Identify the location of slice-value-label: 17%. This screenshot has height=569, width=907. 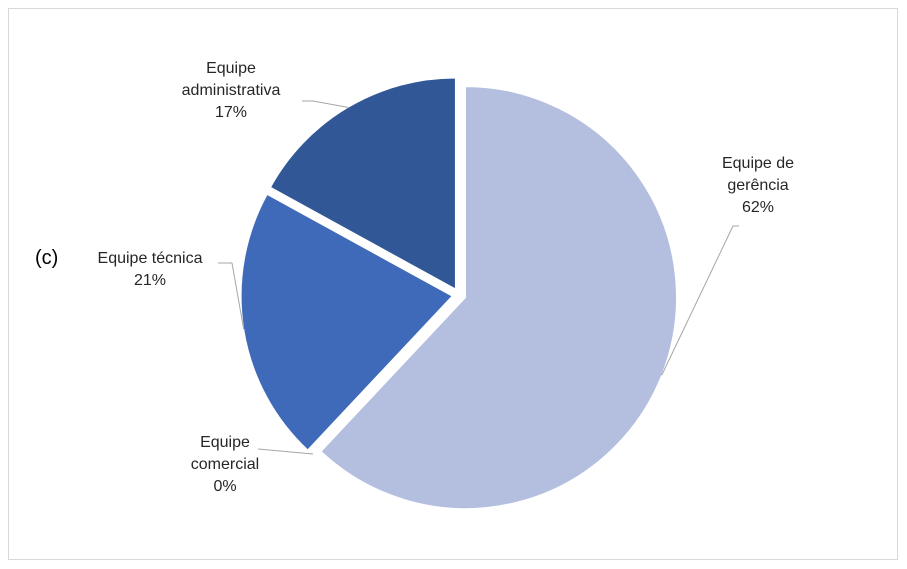
(231, 112).